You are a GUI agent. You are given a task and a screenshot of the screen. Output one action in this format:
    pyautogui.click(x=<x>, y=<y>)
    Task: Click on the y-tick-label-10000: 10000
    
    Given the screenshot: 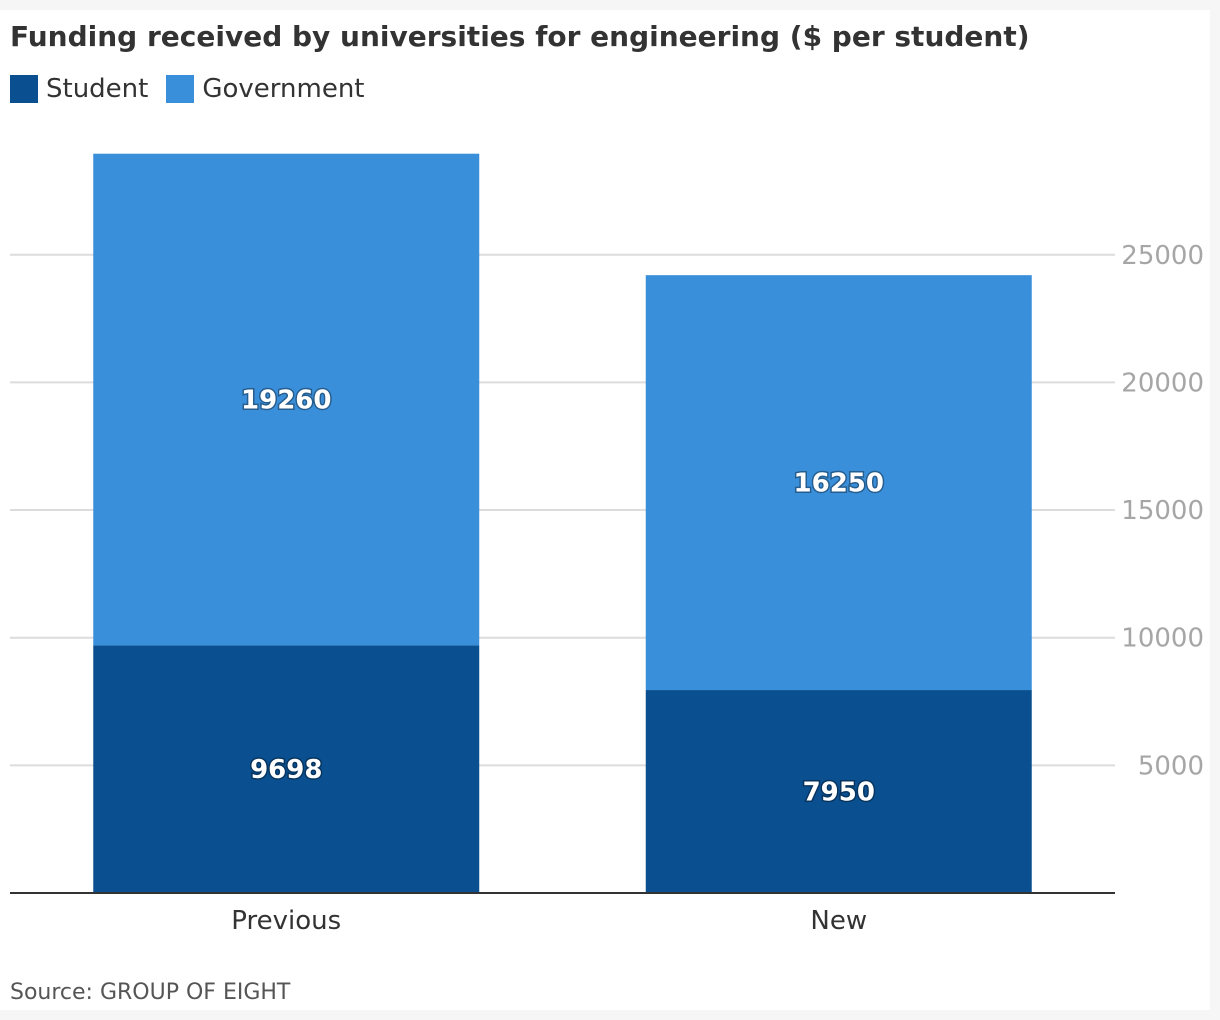 What is the action you would take?
    pyautogui.click(x=1162, y=639)
    